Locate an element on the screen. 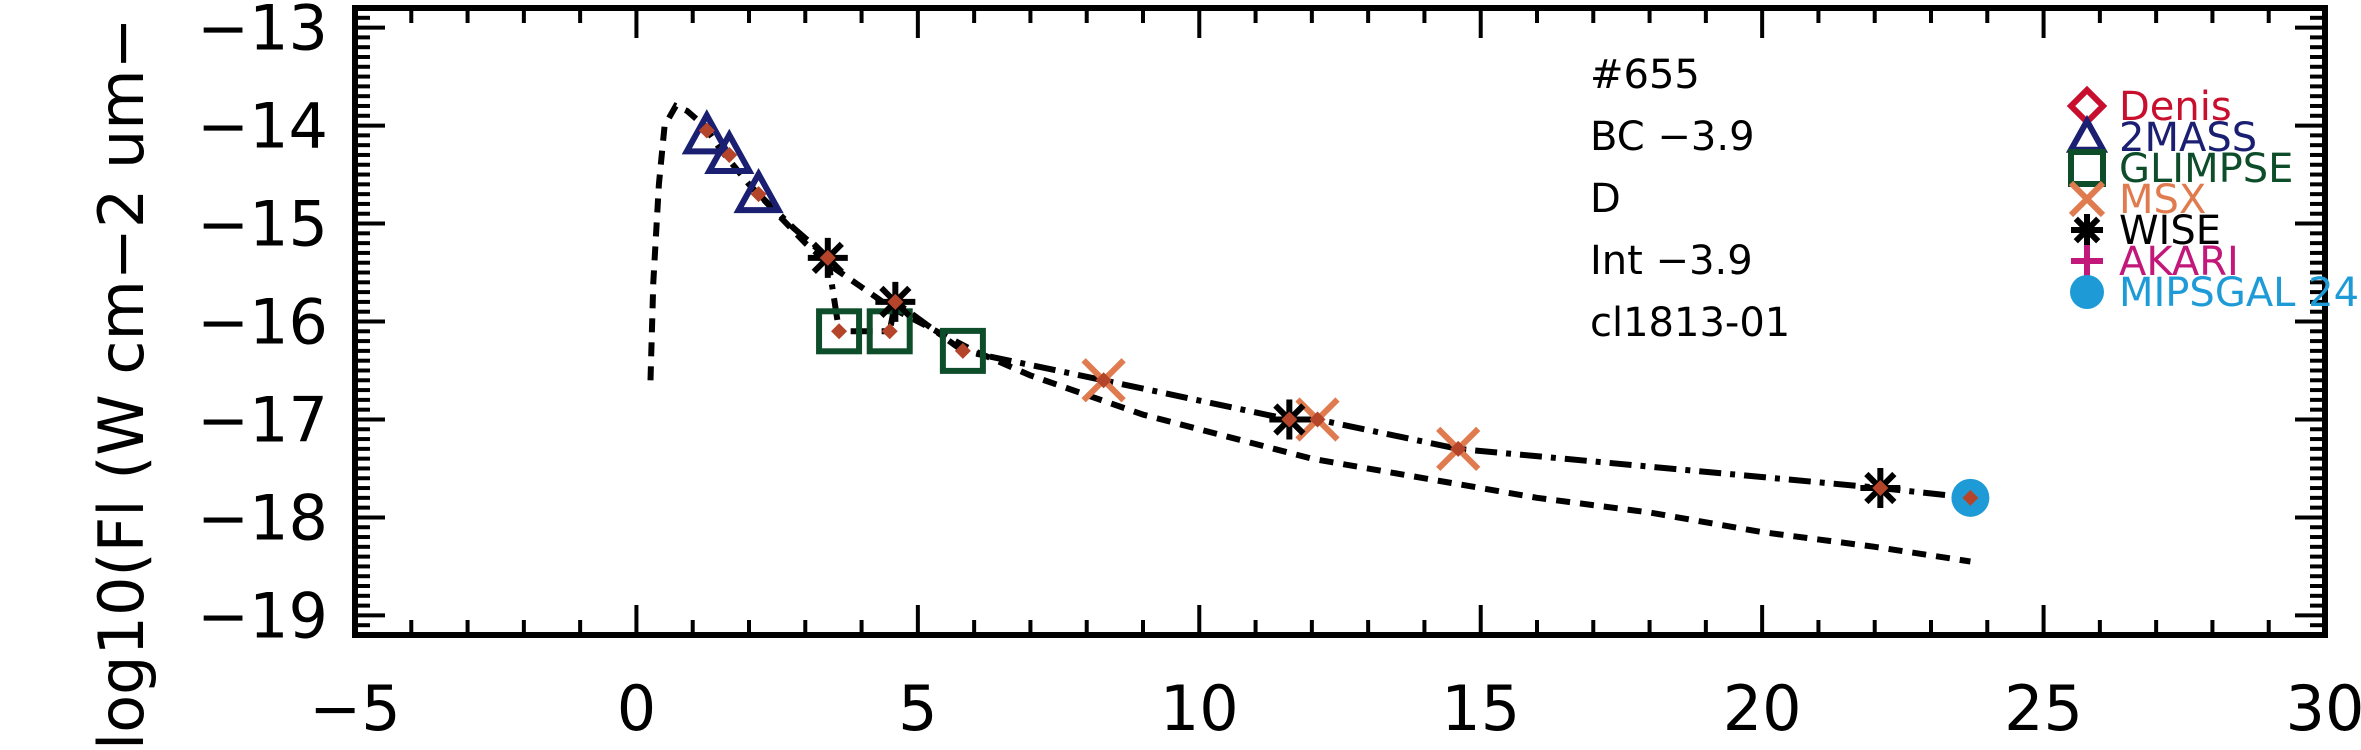  x-tick-labels: −5 0 5 10 15 20 25 30 is located at coordinates (1335, 708).